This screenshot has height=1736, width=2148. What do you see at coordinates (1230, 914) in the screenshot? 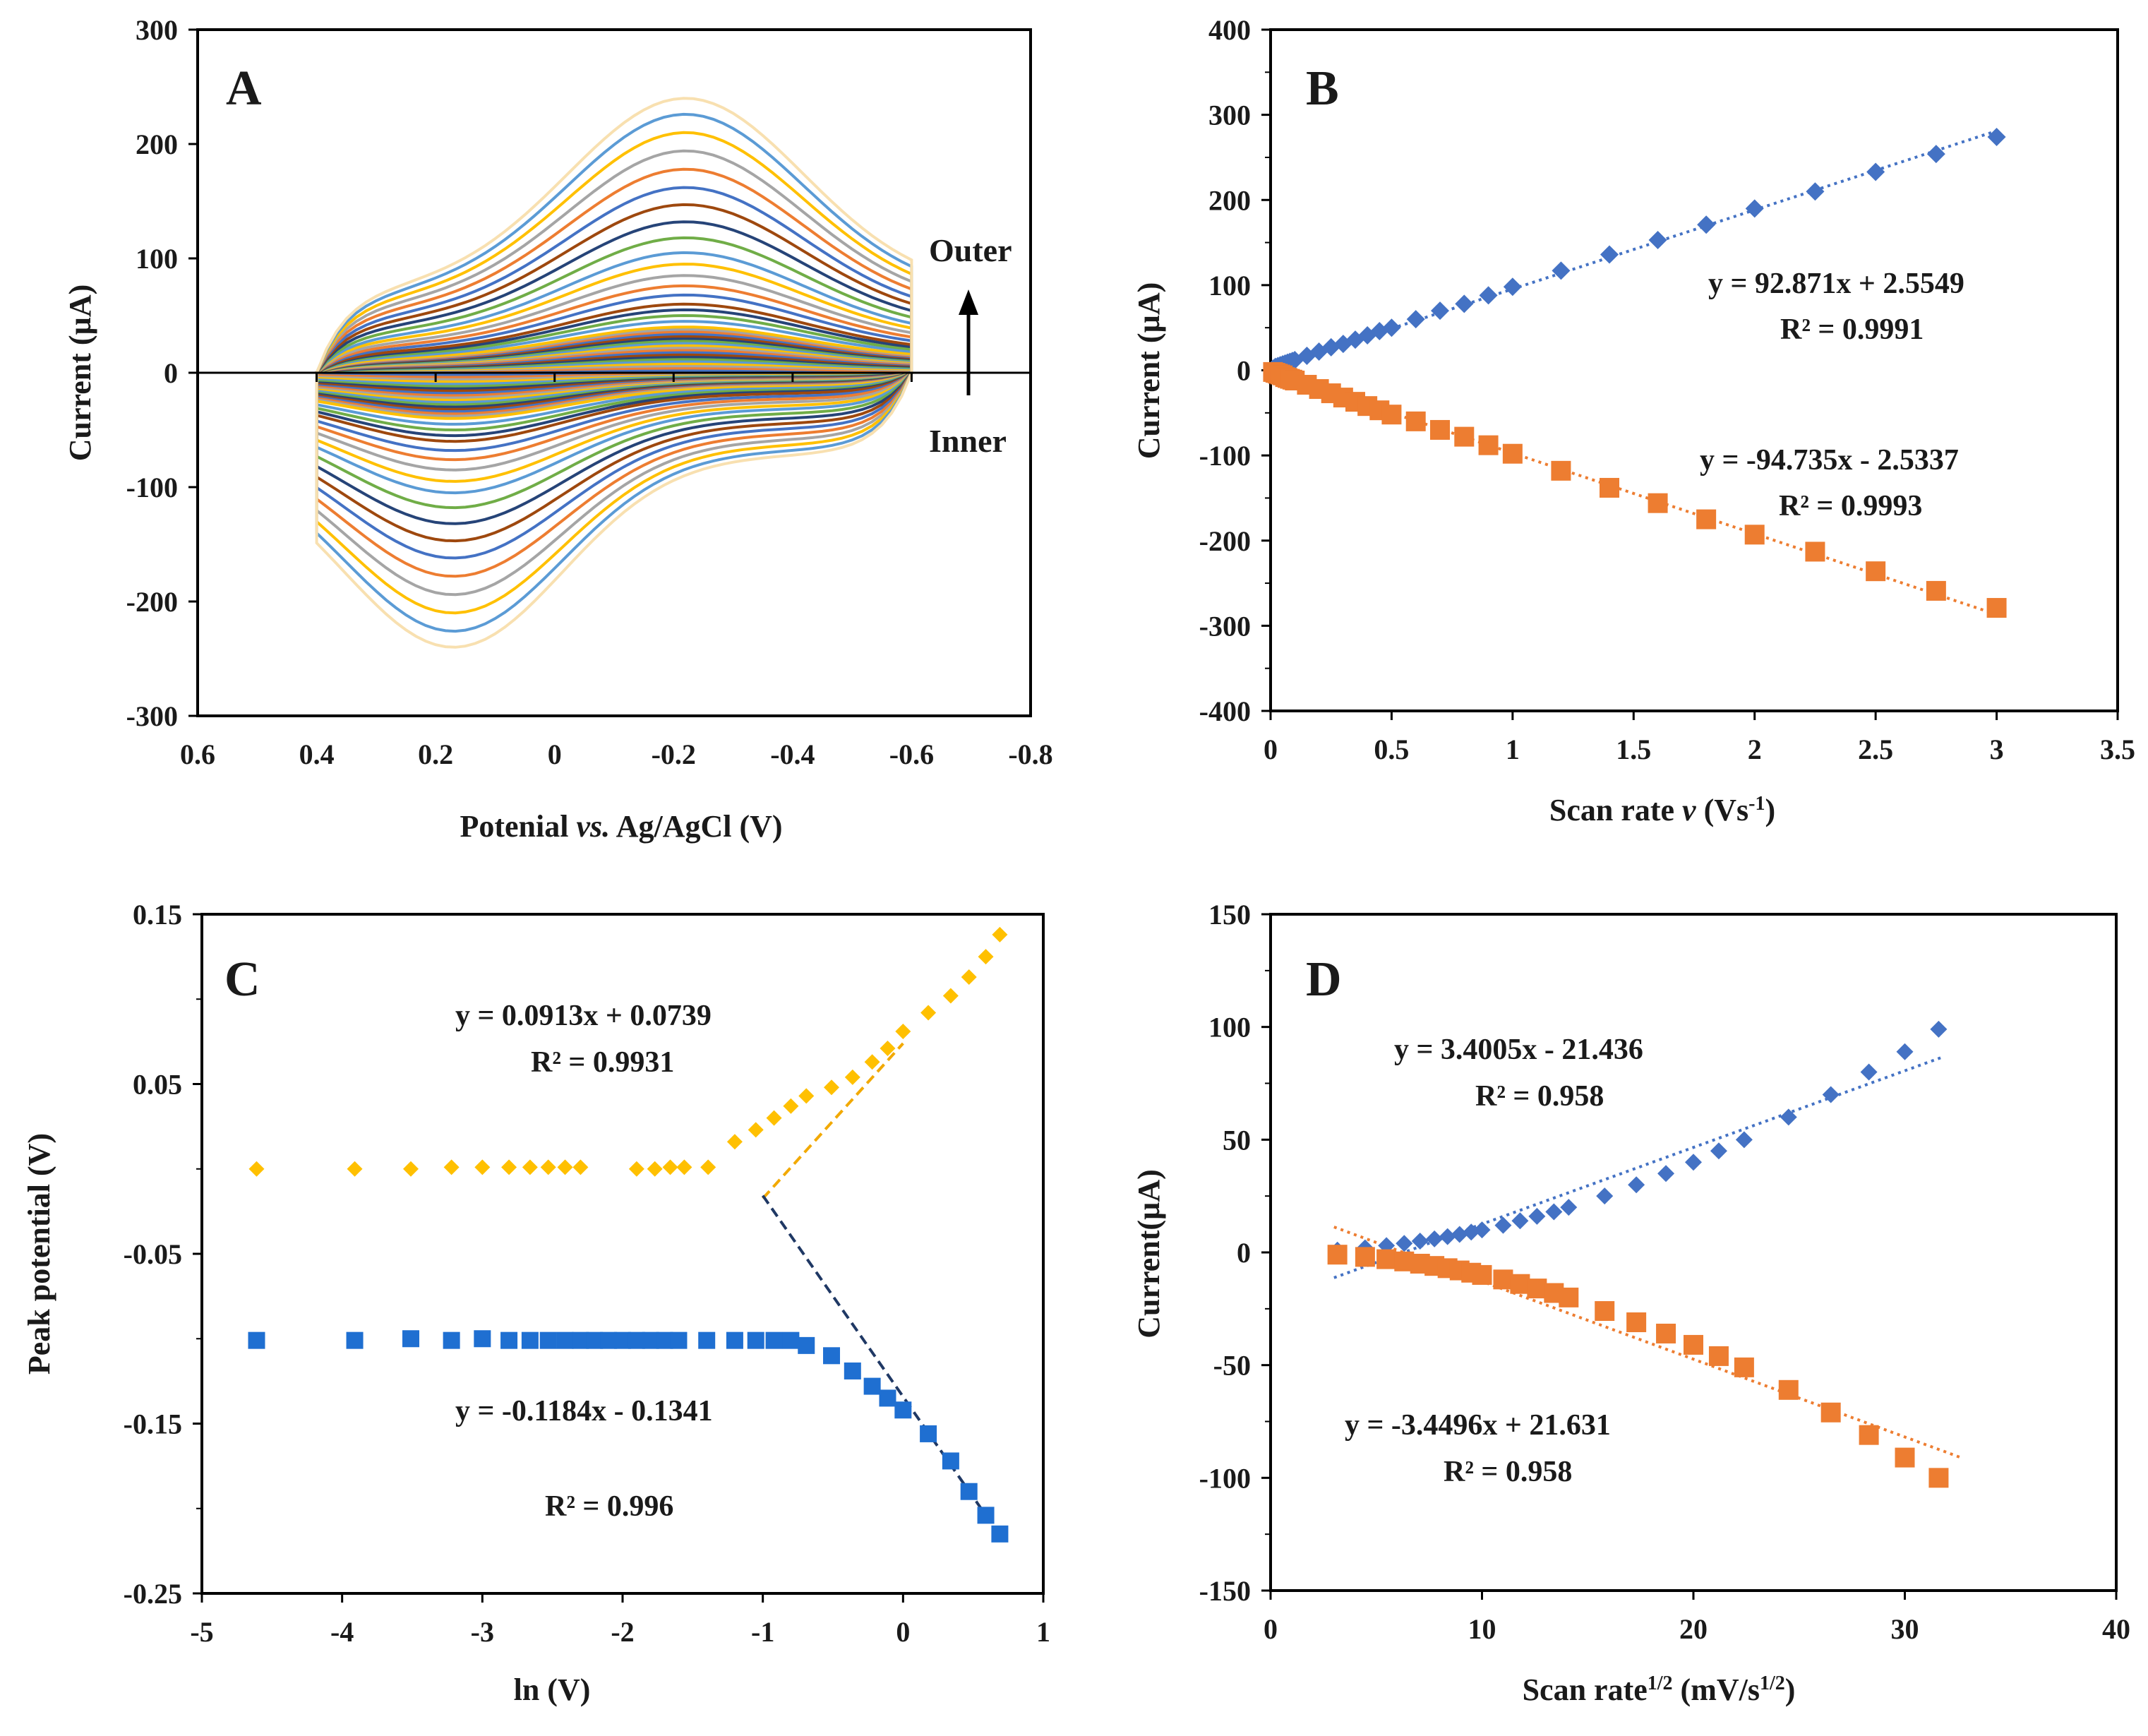
I see `y-tick-label: 150` at bounding box center [1230, 914].